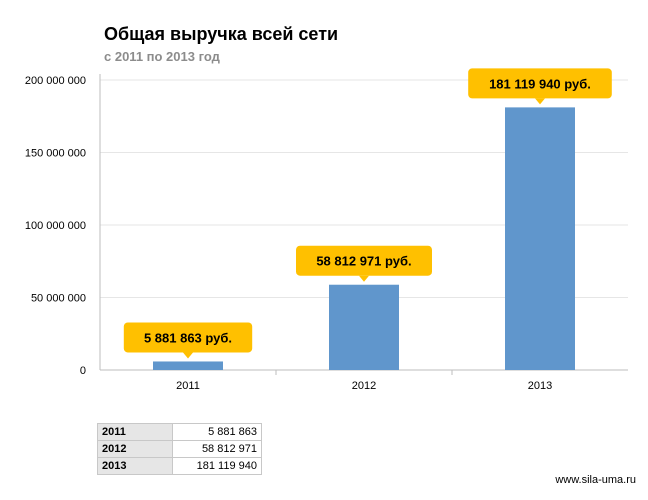 The height and width of the screenshot is (500, 648). What do you see at coordinates (83, 371) in the screenshot?
I see `y-tick-label: 0` at bounding box center [83, 371].